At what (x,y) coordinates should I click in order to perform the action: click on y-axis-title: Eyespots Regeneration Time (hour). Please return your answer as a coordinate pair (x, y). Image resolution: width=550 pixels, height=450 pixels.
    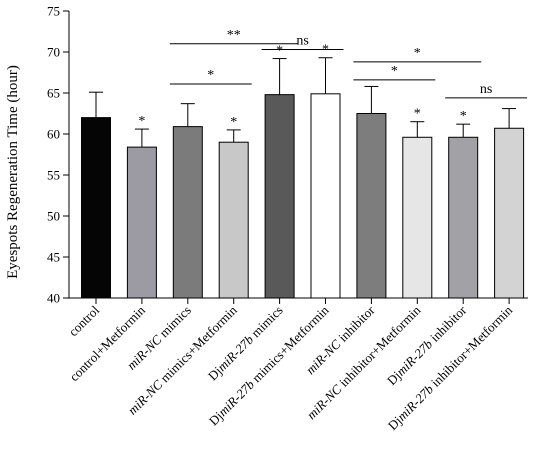
    Looking at the image, I should click on (13, 172).